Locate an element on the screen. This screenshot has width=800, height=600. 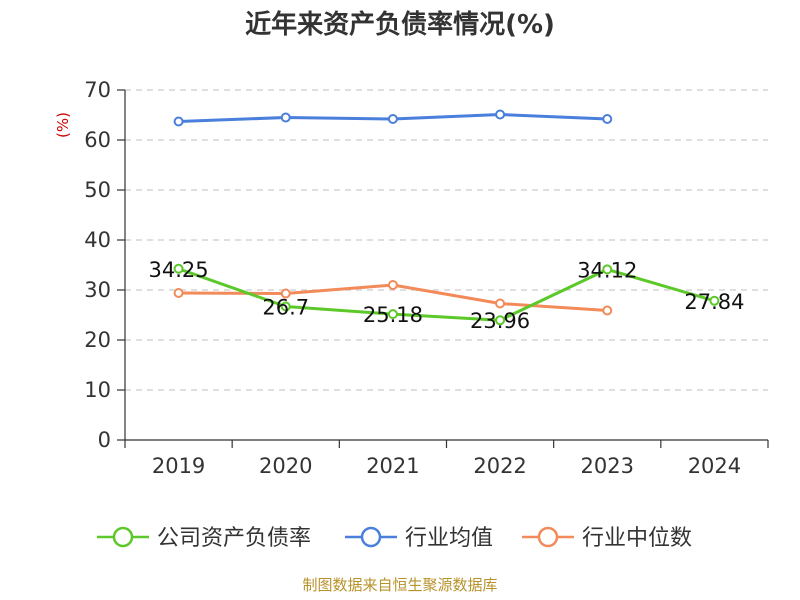
x-tick-label: 2020 is located at coordinates (285, 466).